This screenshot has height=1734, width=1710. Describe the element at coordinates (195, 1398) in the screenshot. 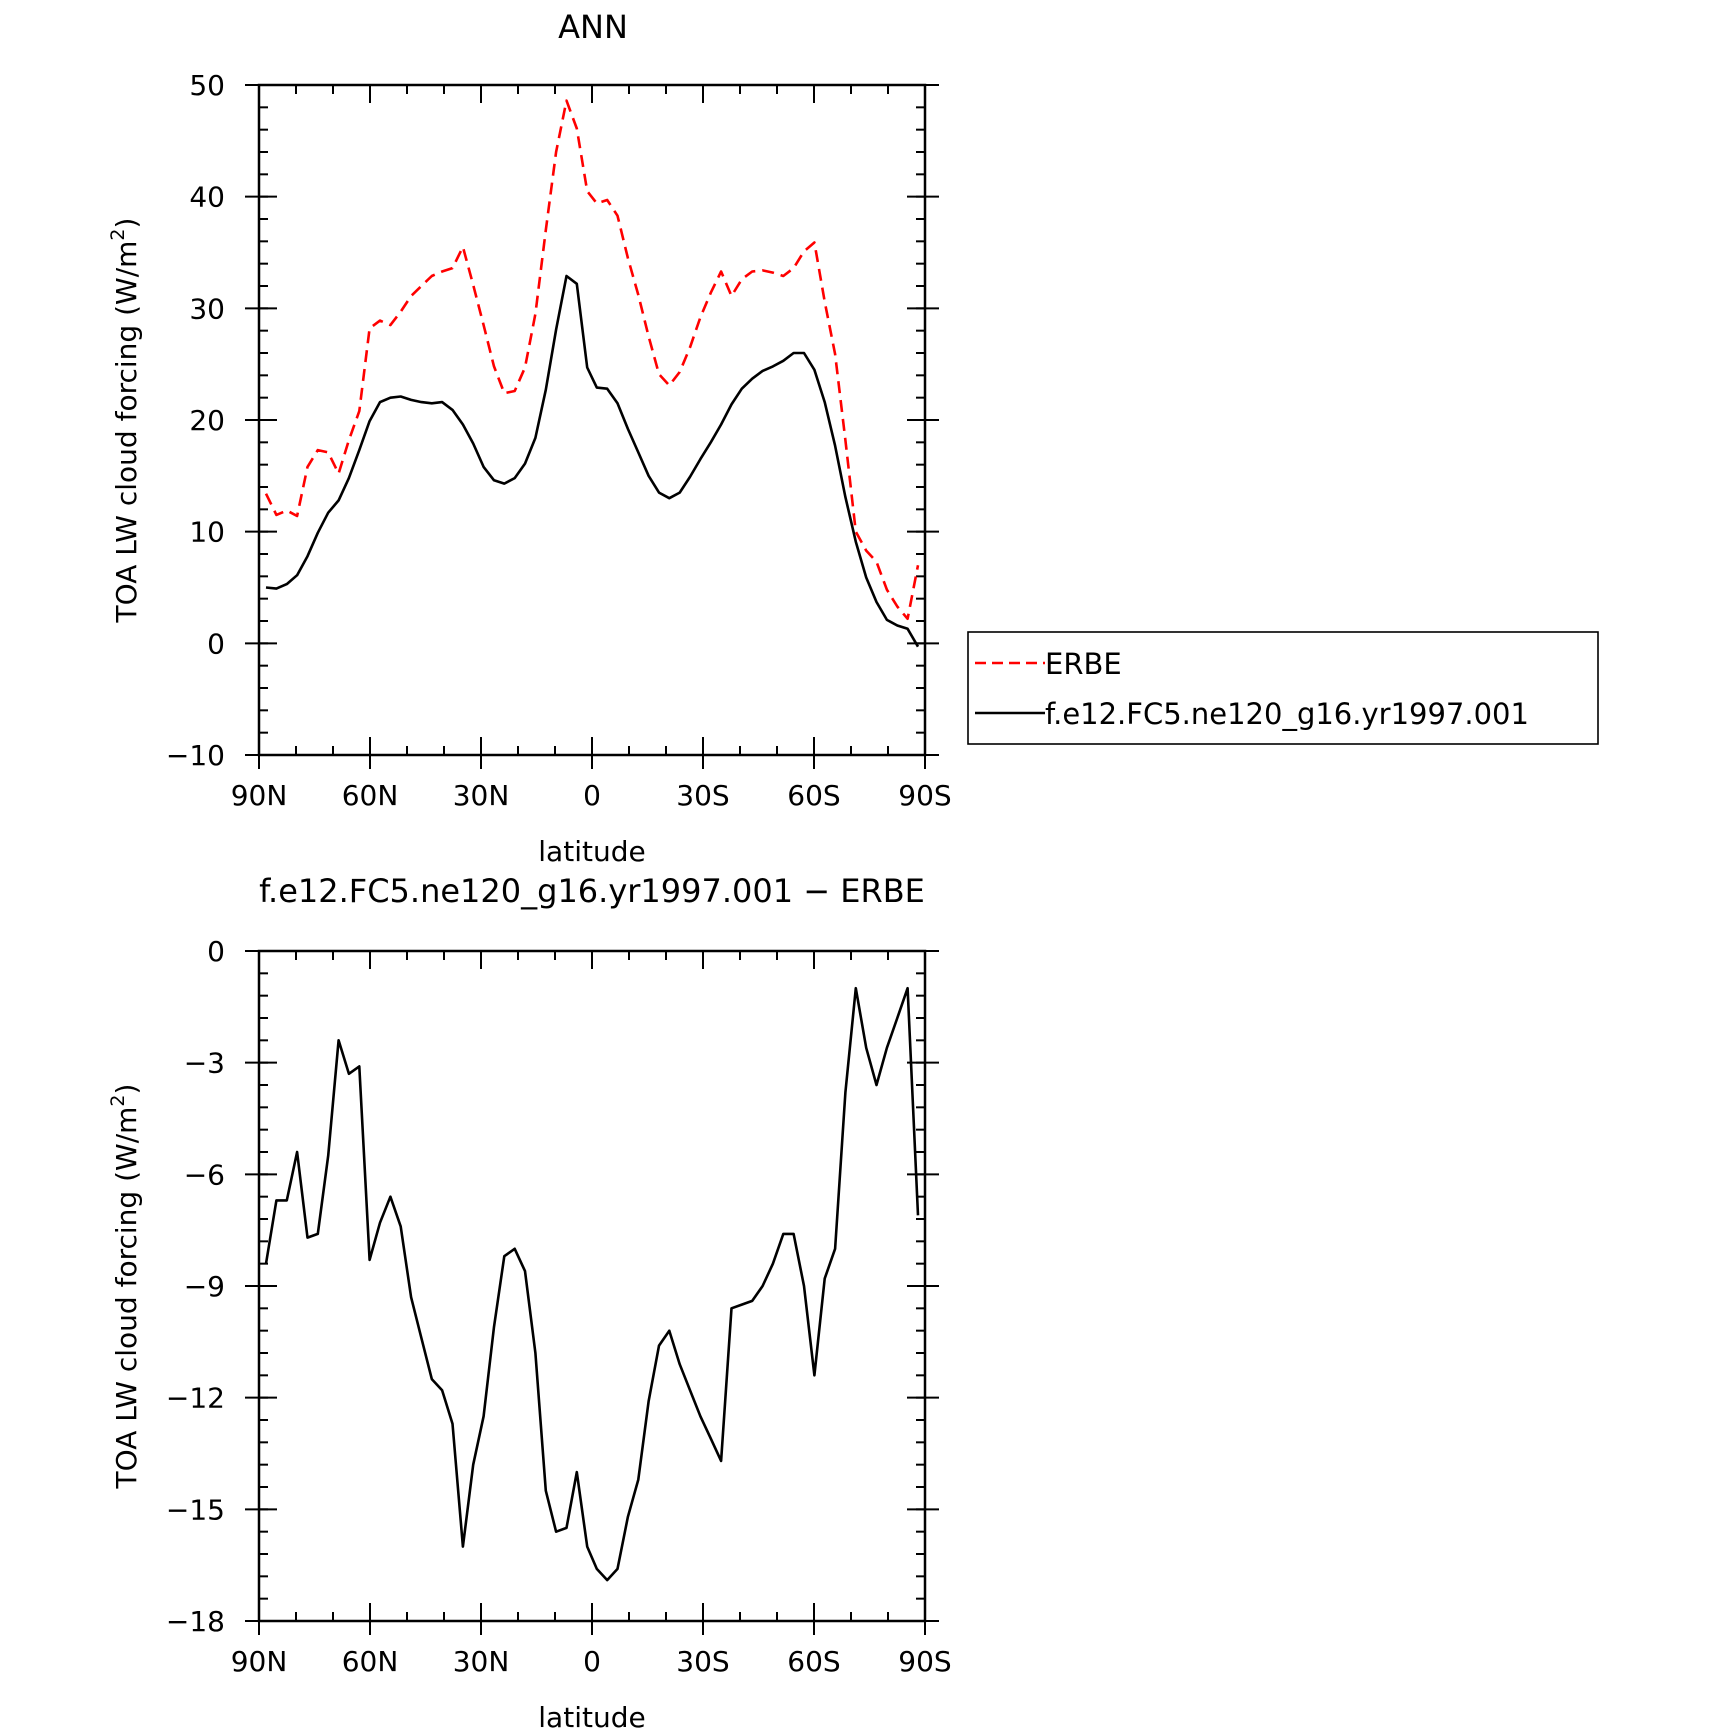

I see `y-tick-label: −12` at that location.